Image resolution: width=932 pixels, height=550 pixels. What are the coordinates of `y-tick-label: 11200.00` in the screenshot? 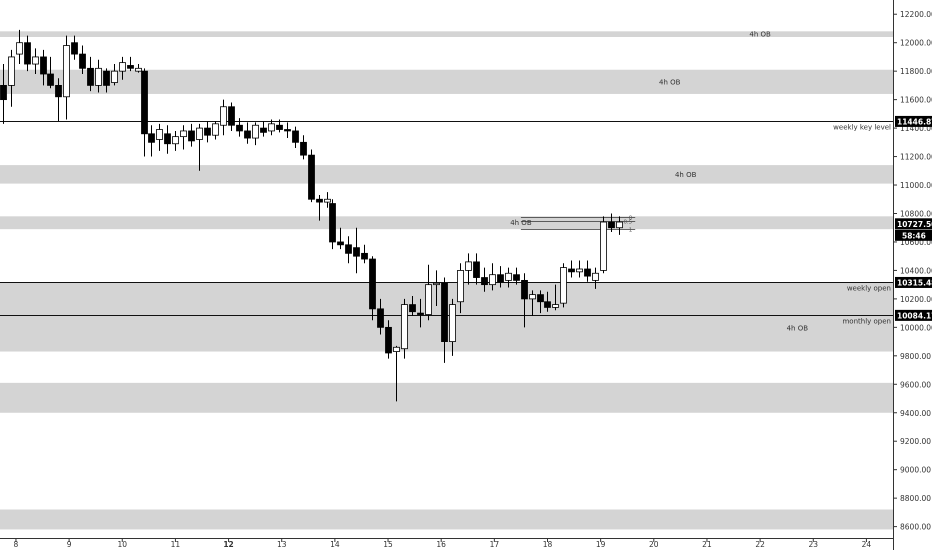 It's located at (916, 157).